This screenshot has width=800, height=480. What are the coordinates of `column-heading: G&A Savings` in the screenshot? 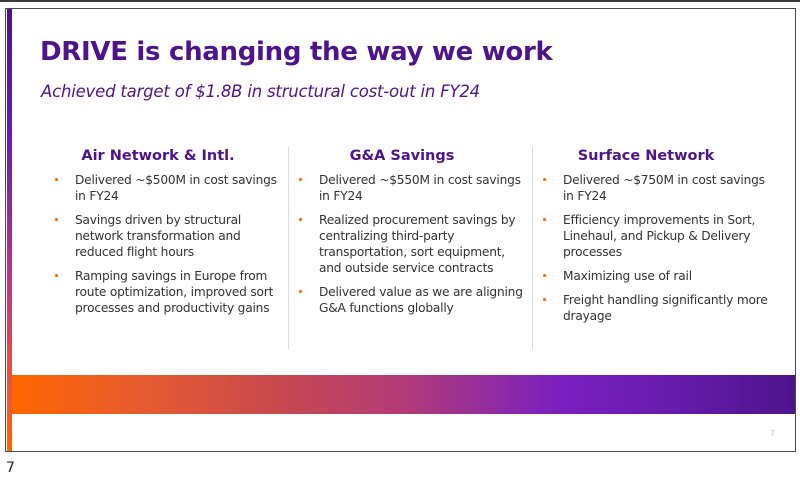 It's located at (402, 156).